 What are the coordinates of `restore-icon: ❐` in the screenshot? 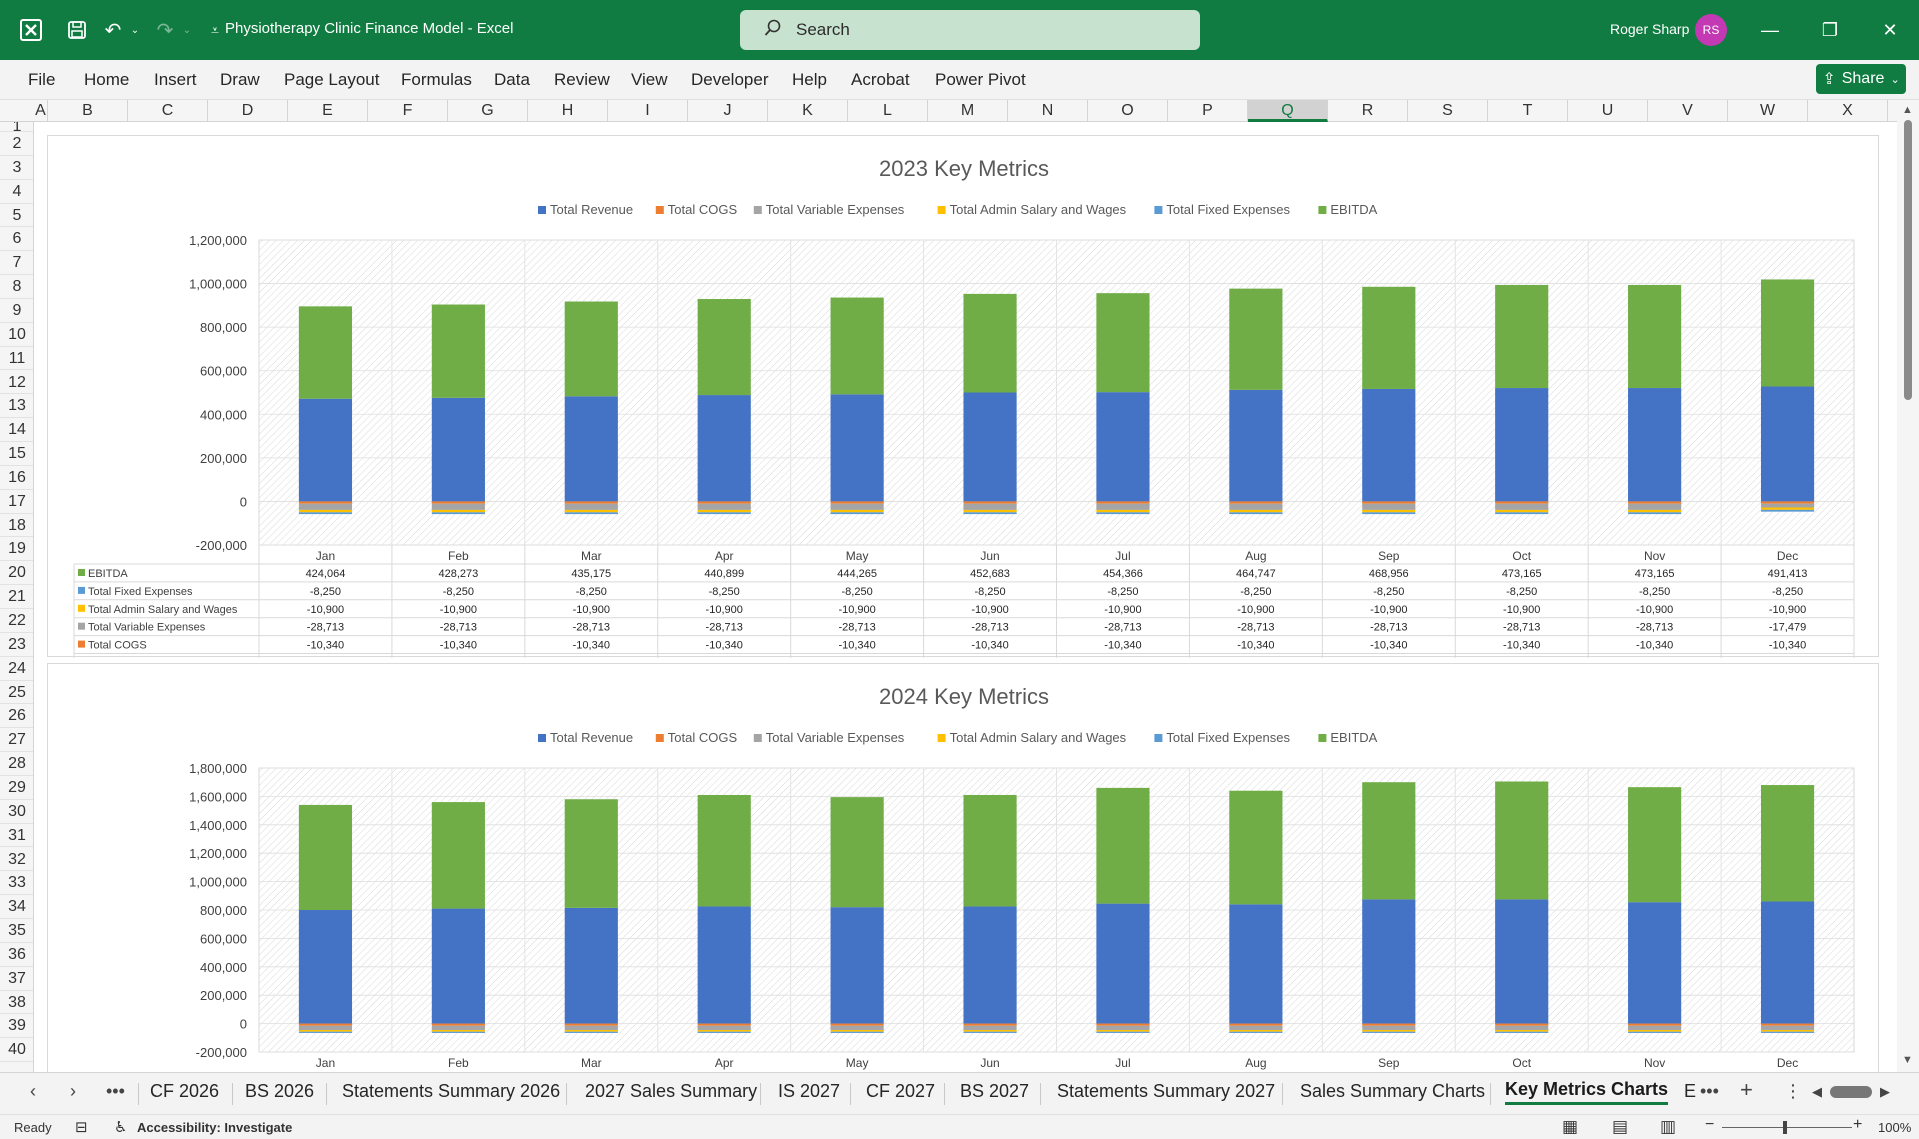 It's located at (1830, 29).